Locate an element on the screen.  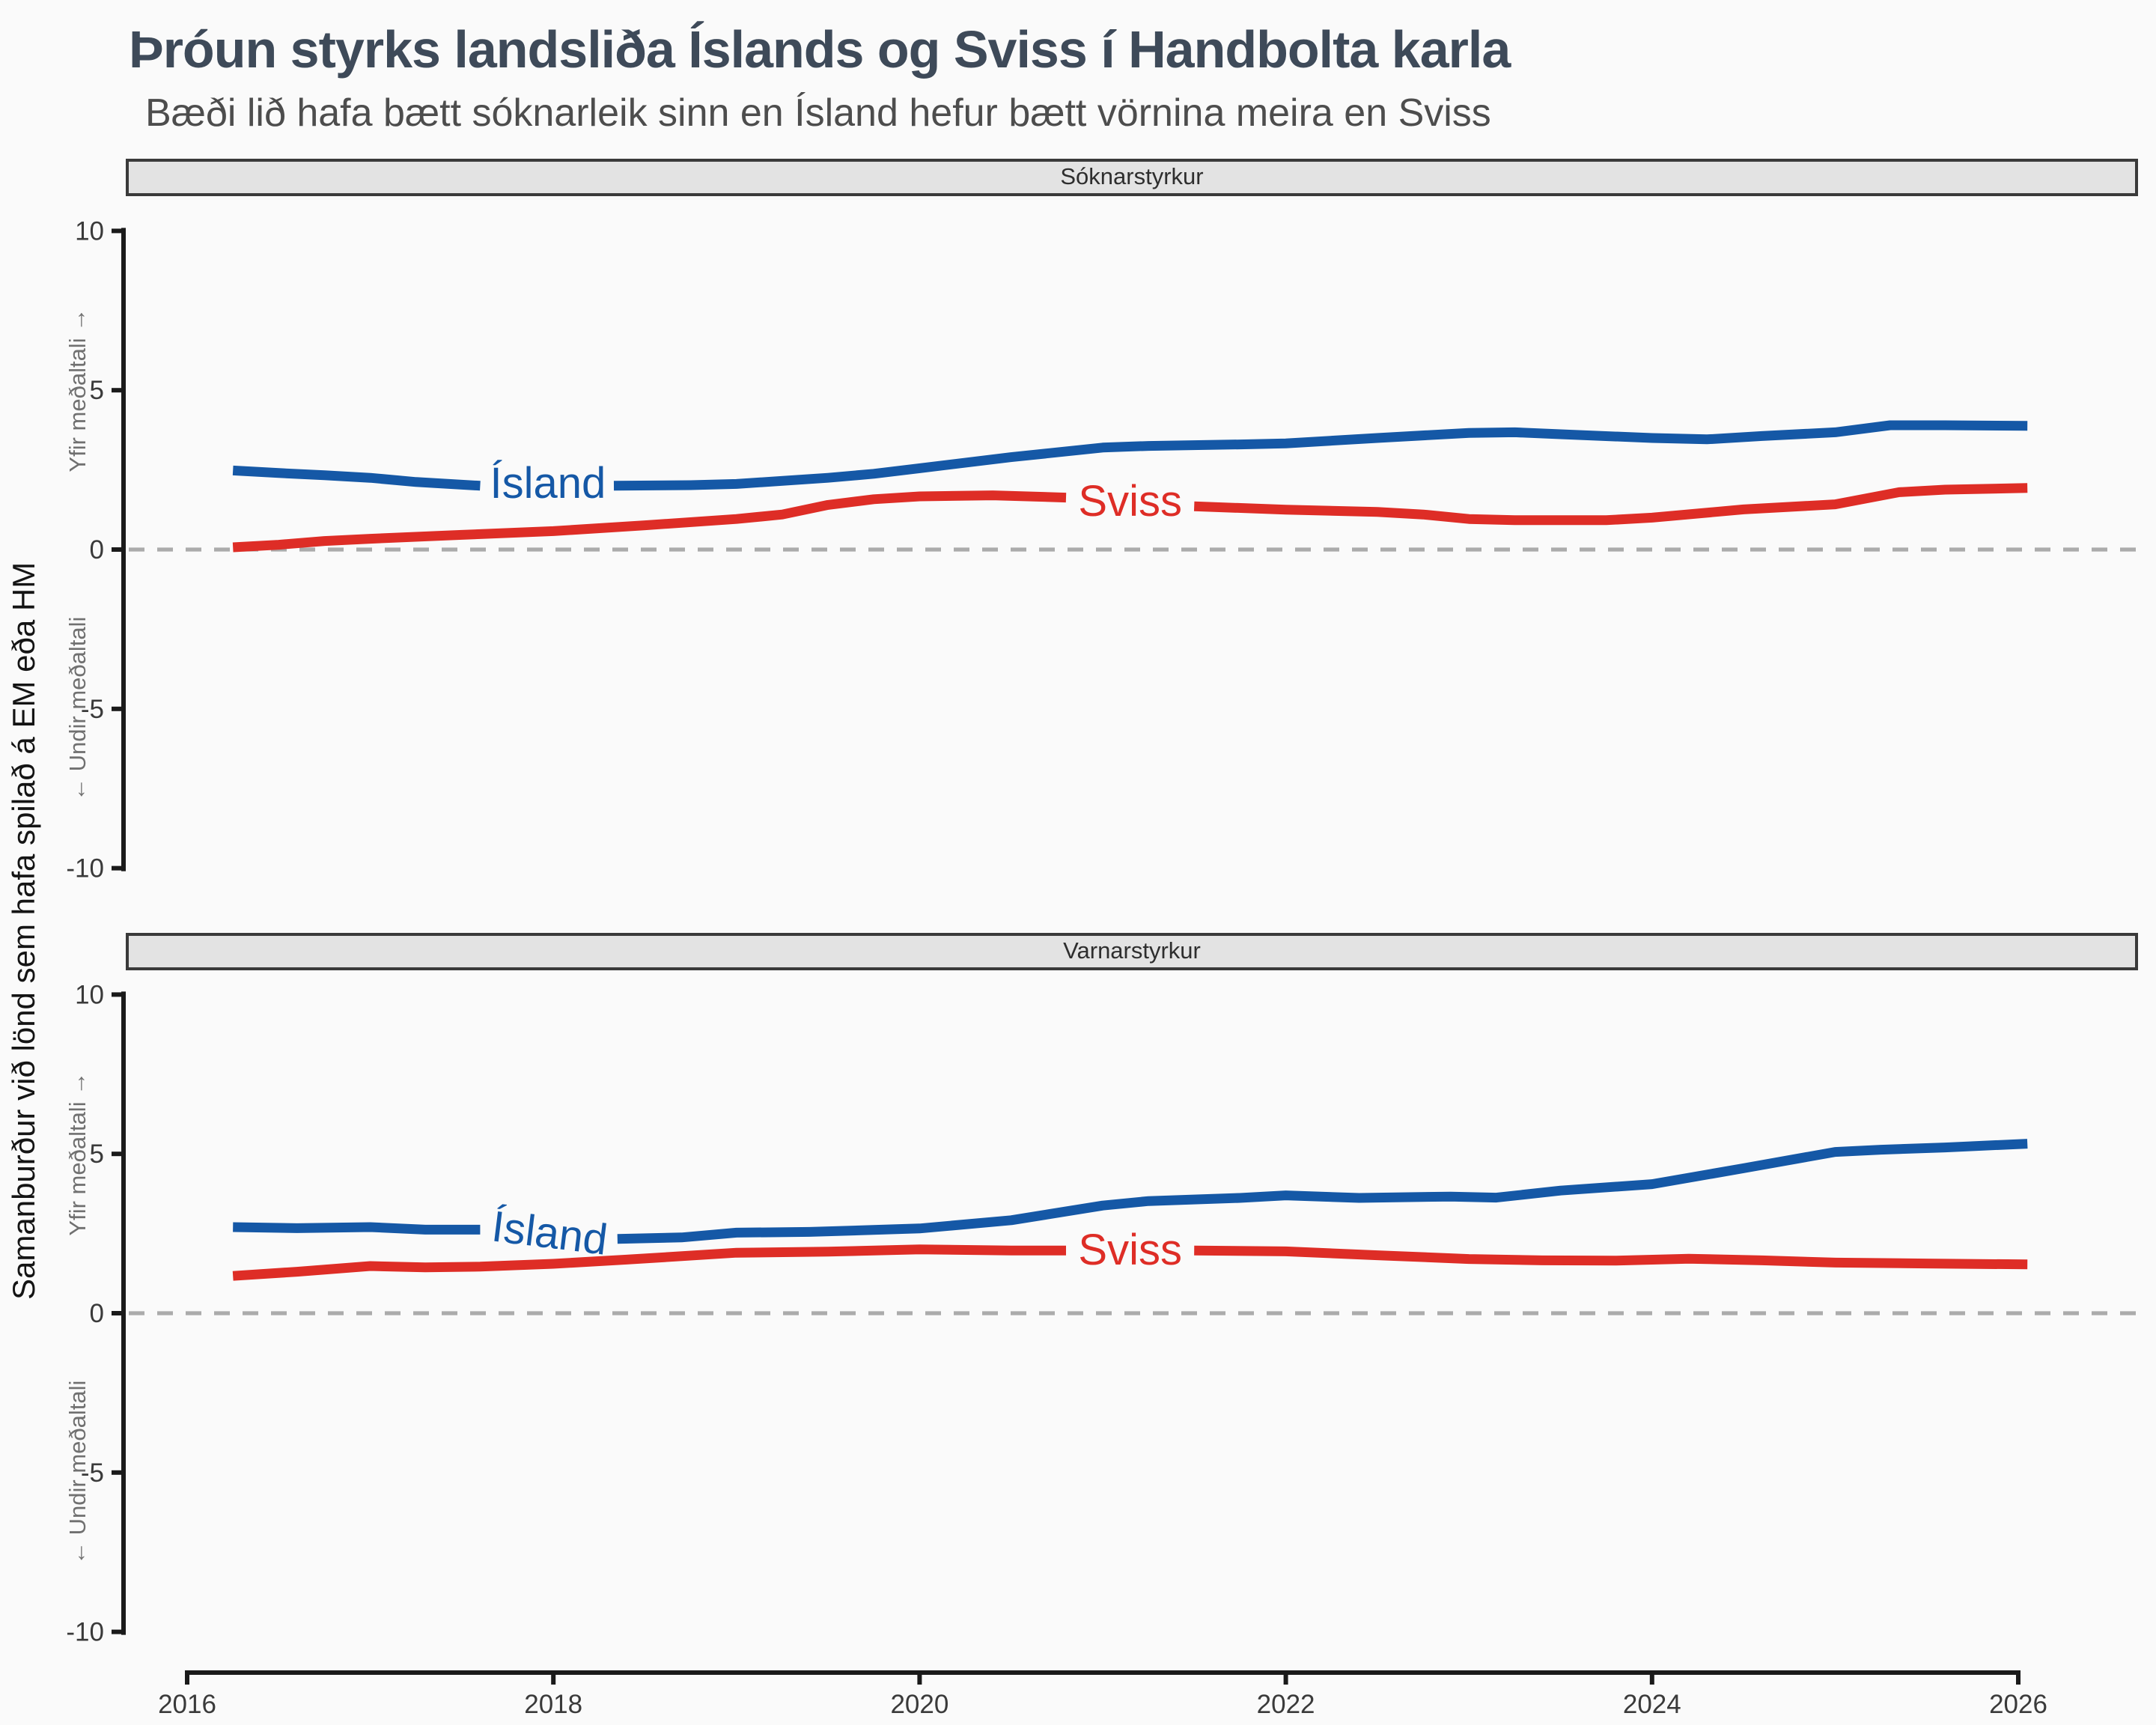
panel-strip-label: Varnarstyrkur is located at coordinates (1132, 951).